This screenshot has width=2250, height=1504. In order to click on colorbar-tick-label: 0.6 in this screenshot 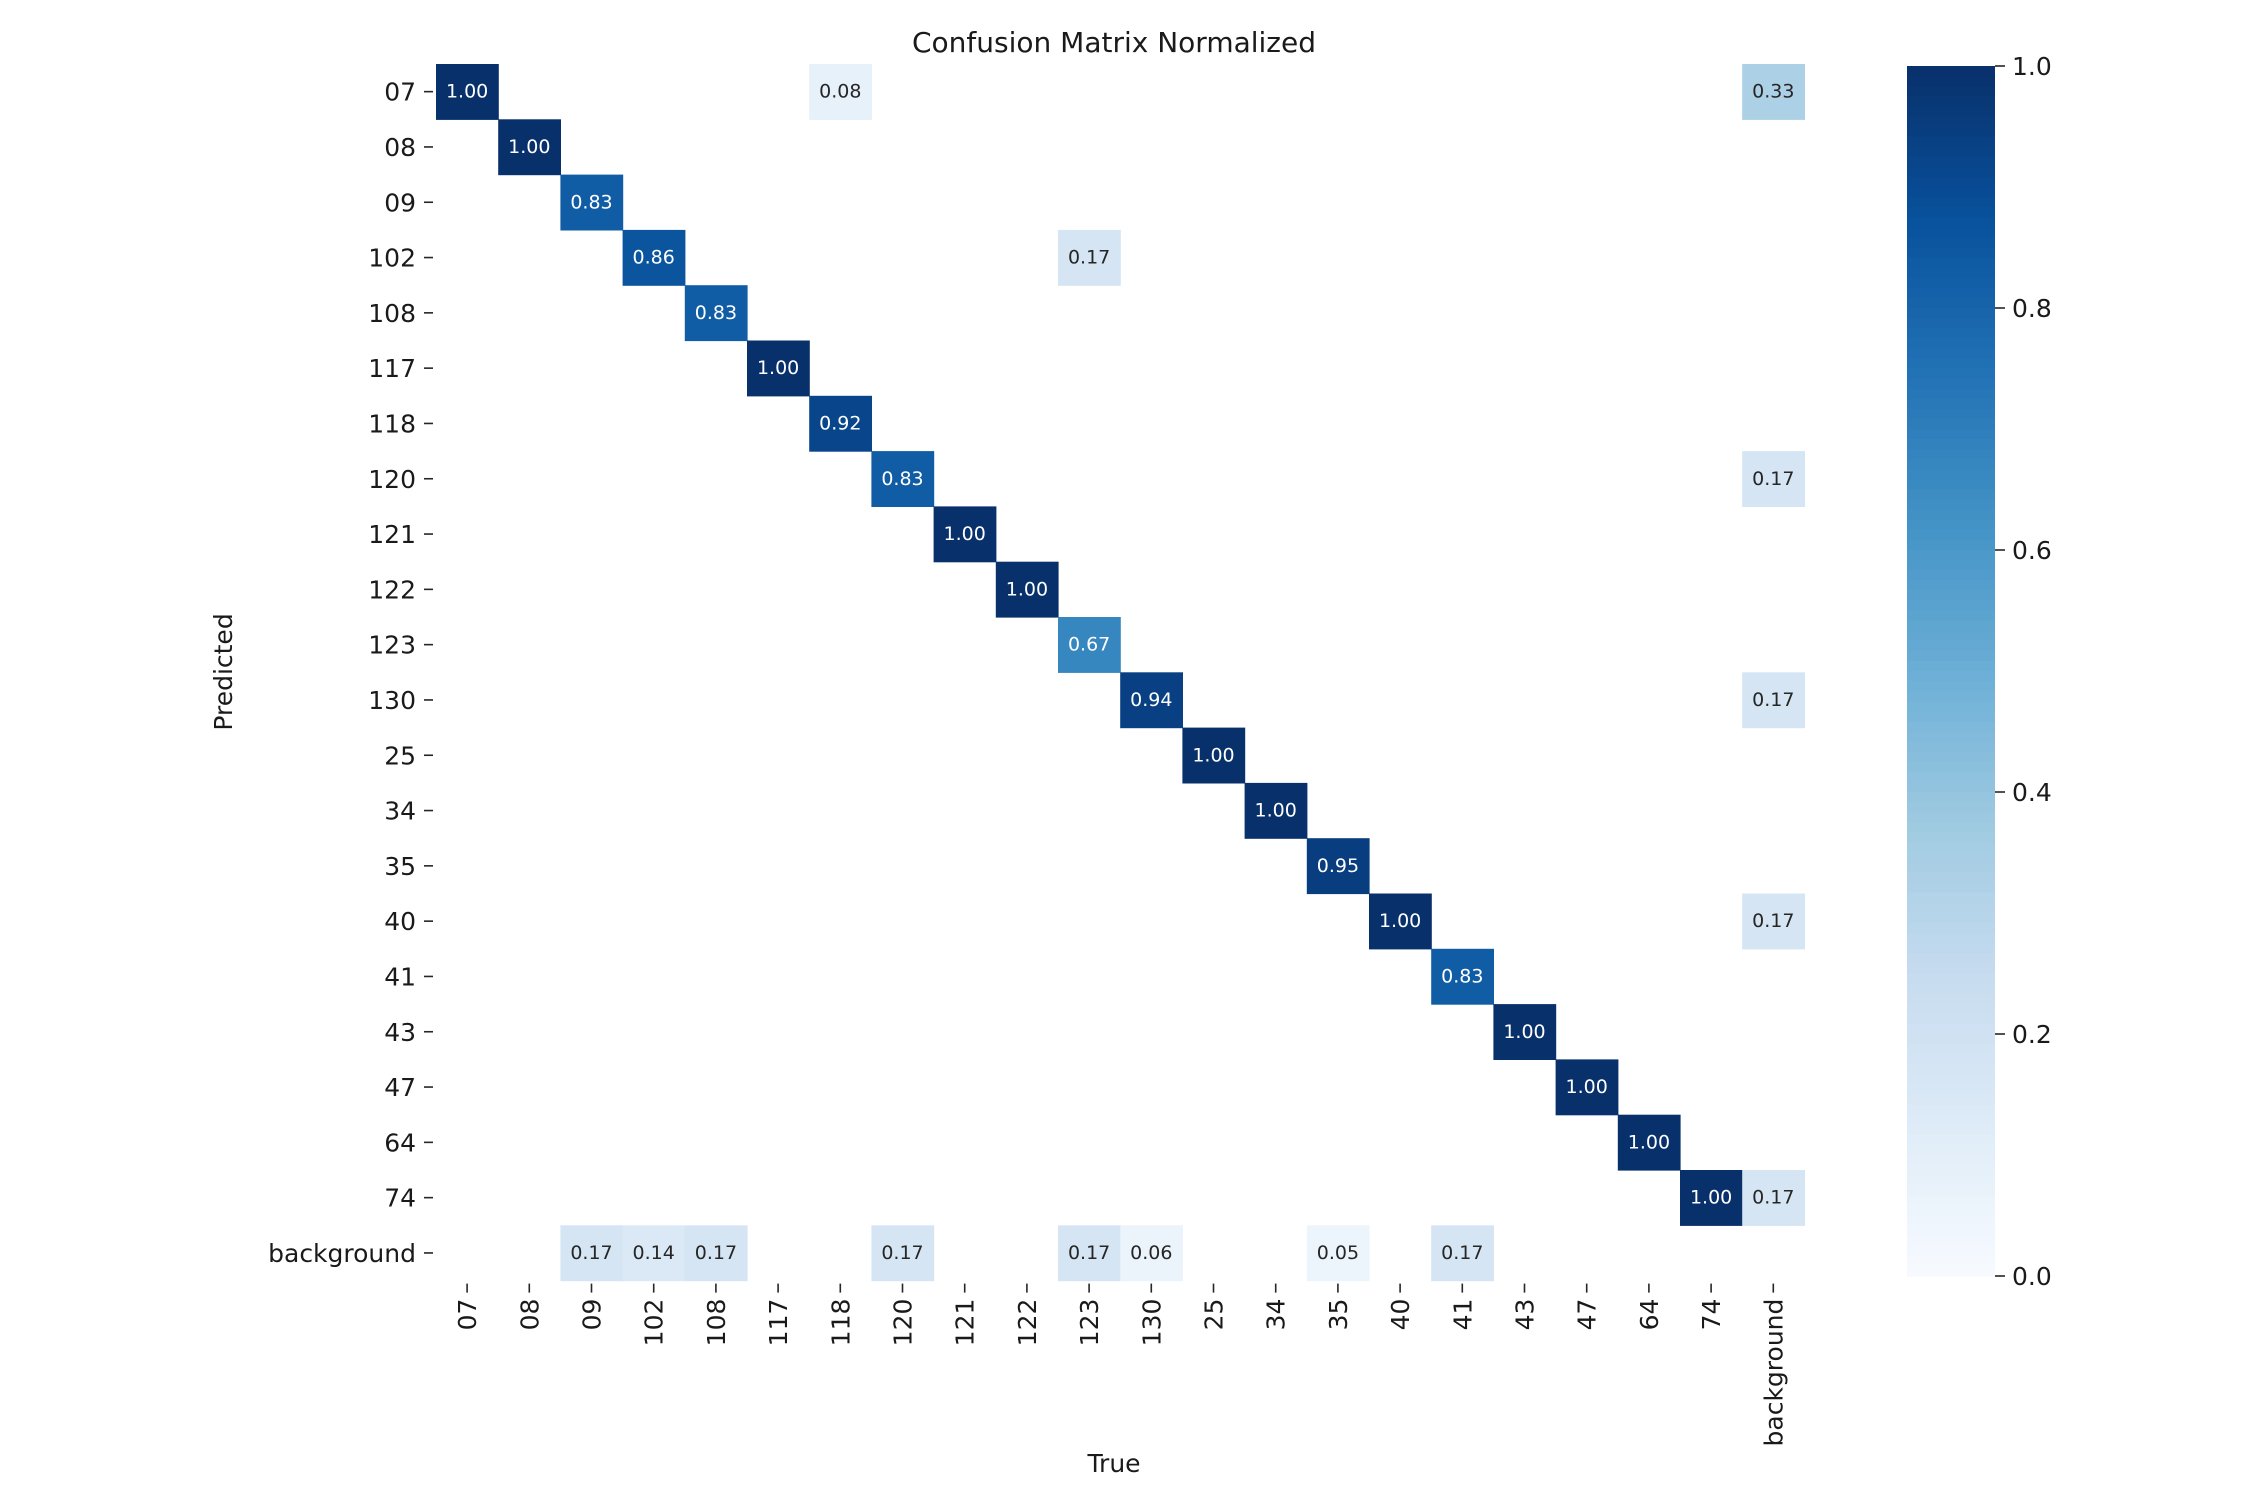, I will do `click(2032, 550)`.